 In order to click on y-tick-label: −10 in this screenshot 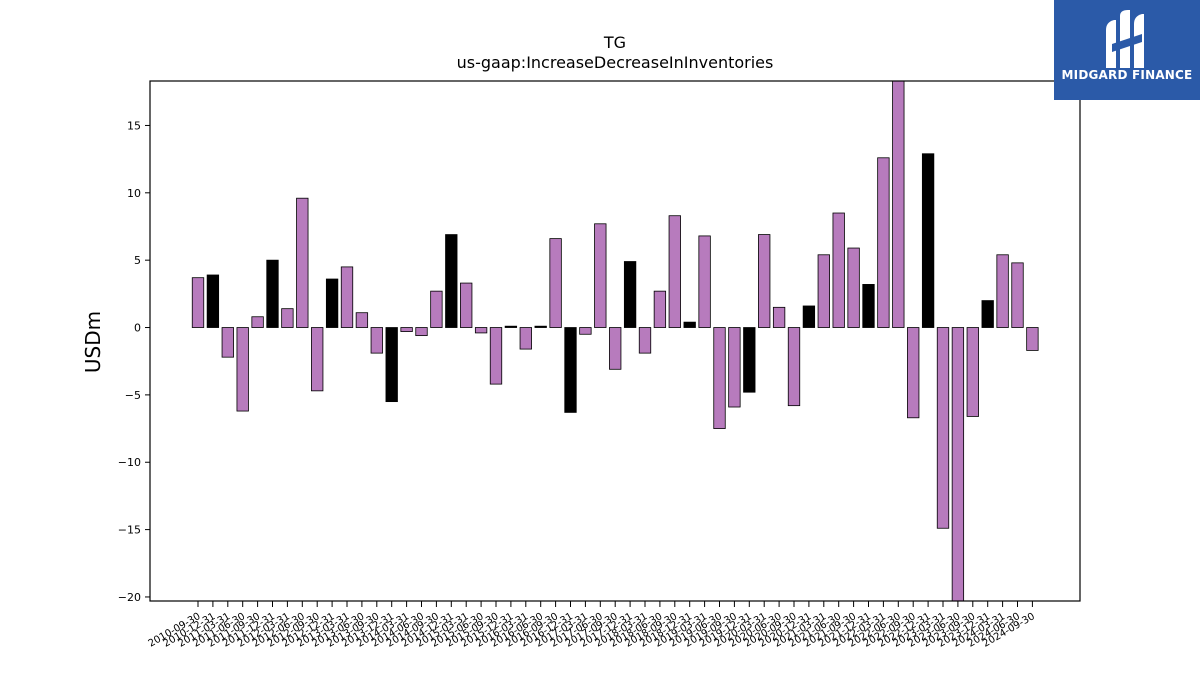, I will do `click(129, 462)`.